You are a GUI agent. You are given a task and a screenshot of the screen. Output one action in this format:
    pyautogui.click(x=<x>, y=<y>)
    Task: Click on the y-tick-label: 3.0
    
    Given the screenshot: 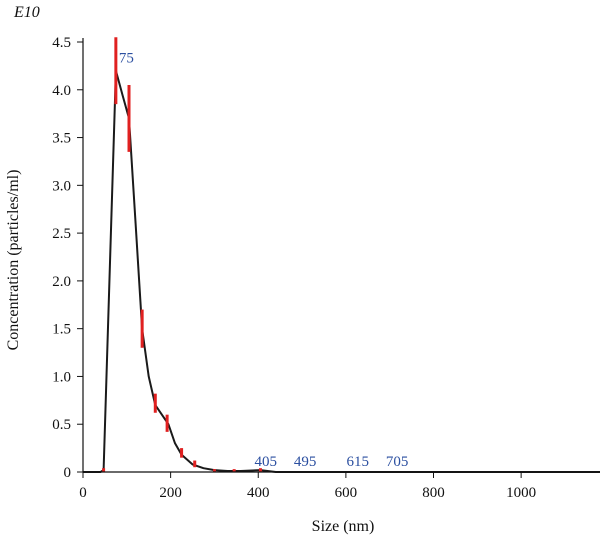 What is the action you would take?
    pyautogui.click(x=61, y=186)
    